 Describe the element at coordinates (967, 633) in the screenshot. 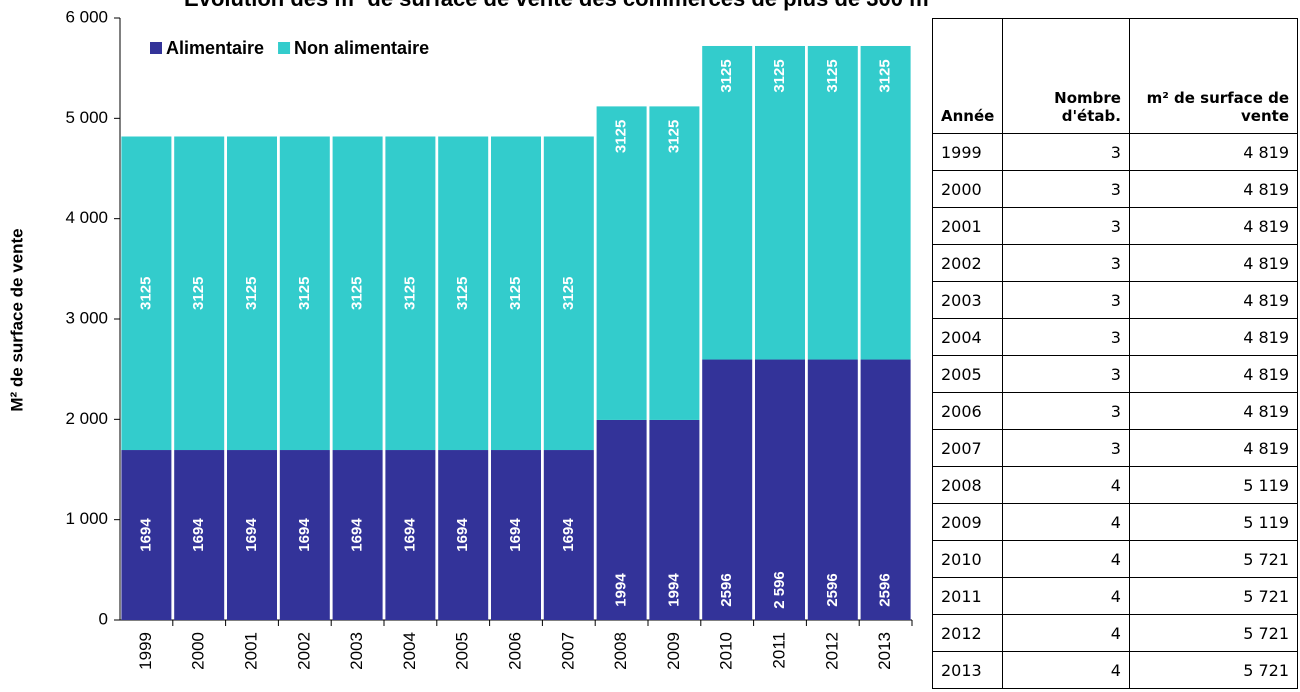

I see `table-cell: 2012` at that location.